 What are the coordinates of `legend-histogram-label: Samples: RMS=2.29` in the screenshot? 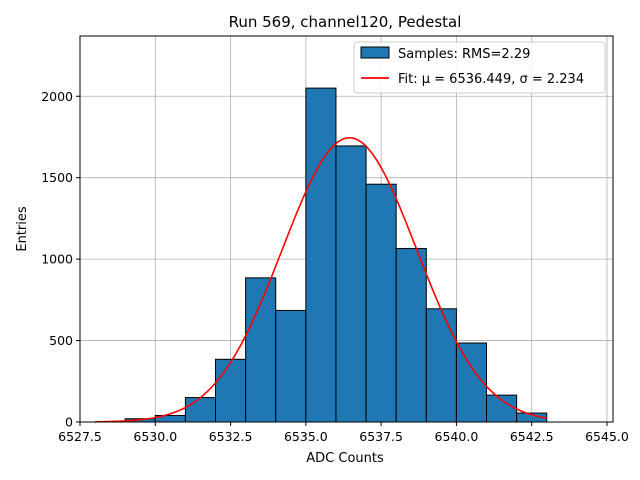 It's located at (464, 54).